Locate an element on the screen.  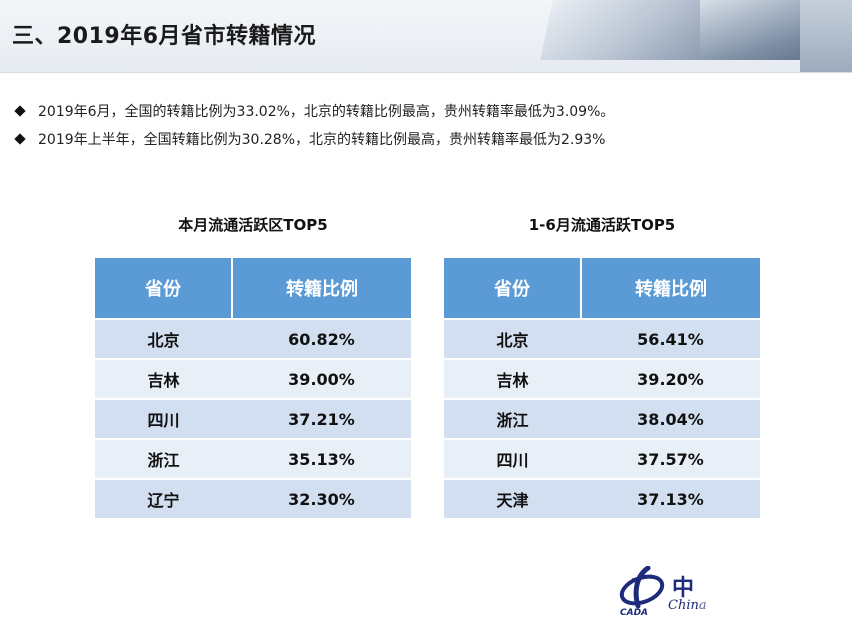
logo-abbreviation: CADA is located at coordinates (634, 613).